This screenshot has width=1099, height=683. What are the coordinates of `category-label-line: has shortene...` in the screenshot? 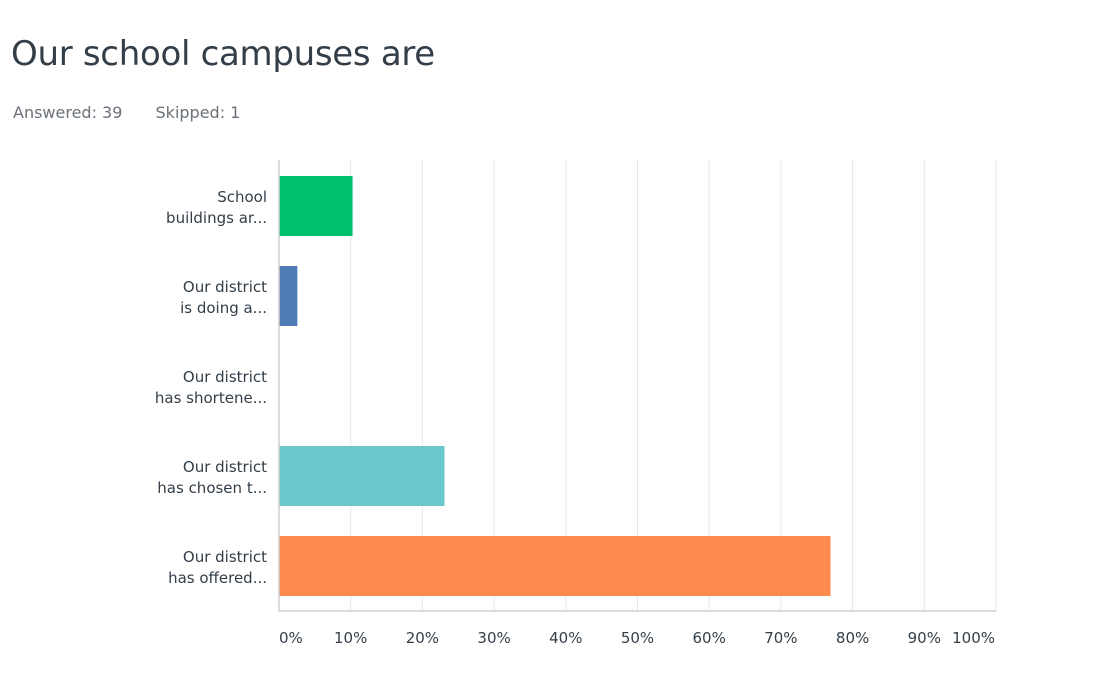 It's located at (211, 398).